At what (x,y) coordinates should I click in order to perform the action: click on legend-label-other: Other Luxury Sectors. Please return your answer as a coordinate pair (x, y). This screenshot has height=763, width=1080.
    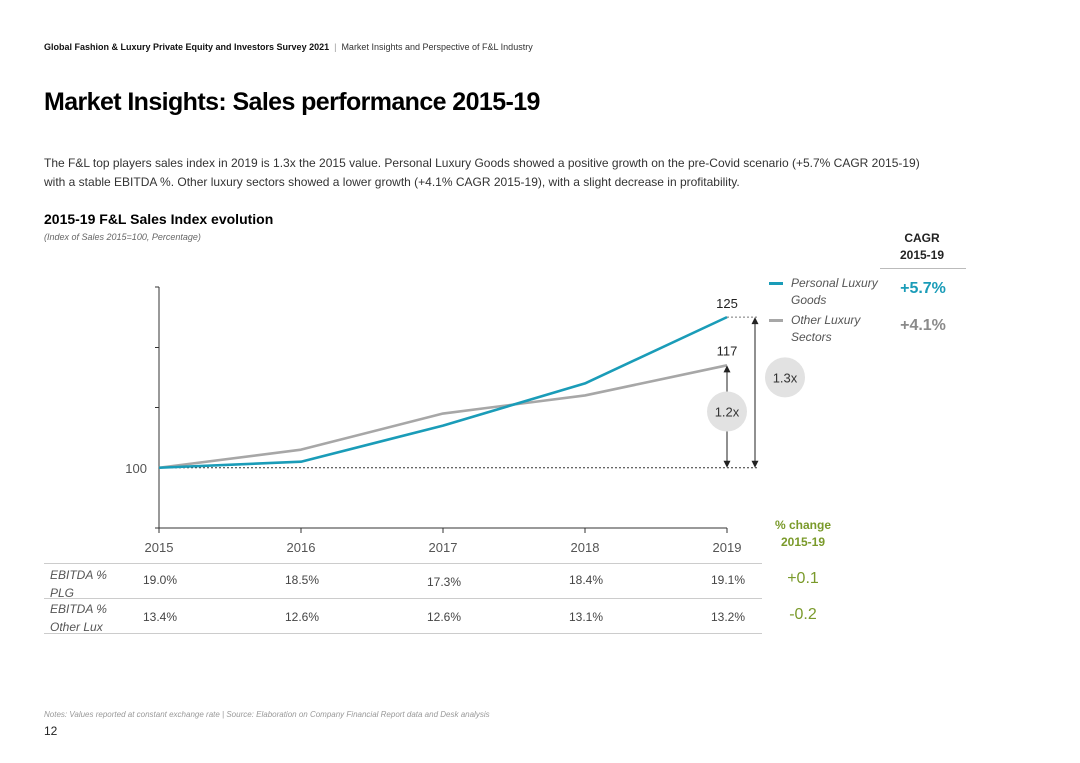
    Looking at the image, I should click on (826, 328).